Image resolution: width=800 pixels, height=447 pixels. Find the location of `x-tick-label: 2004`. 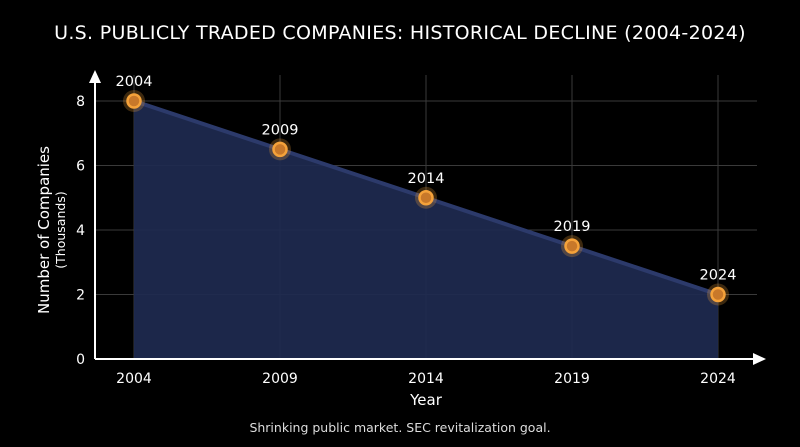

x-tick-label: 2004 is located at coordinates (134, 379).